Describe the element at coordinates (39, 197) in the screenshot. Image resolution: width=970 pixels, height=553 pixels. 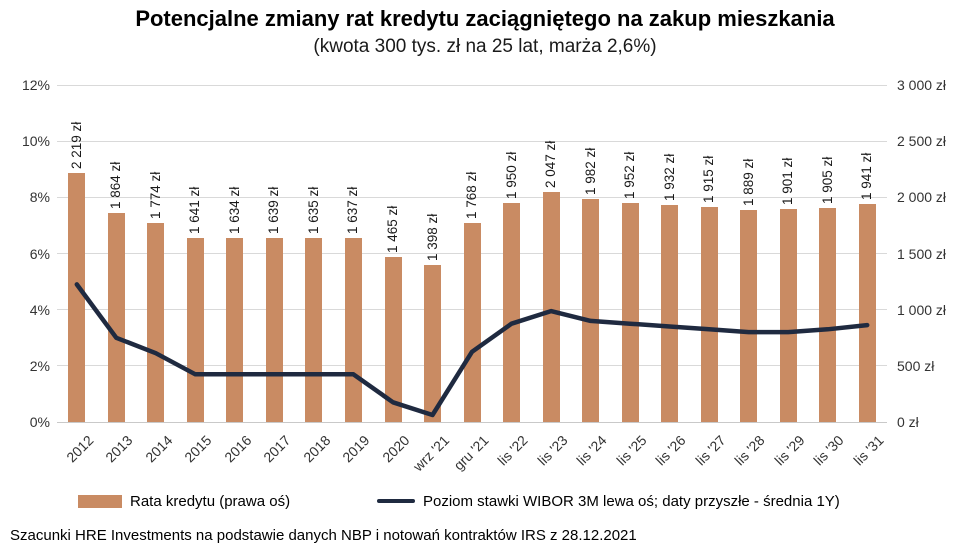
I see `left-axis-tick: 8%` at that location.